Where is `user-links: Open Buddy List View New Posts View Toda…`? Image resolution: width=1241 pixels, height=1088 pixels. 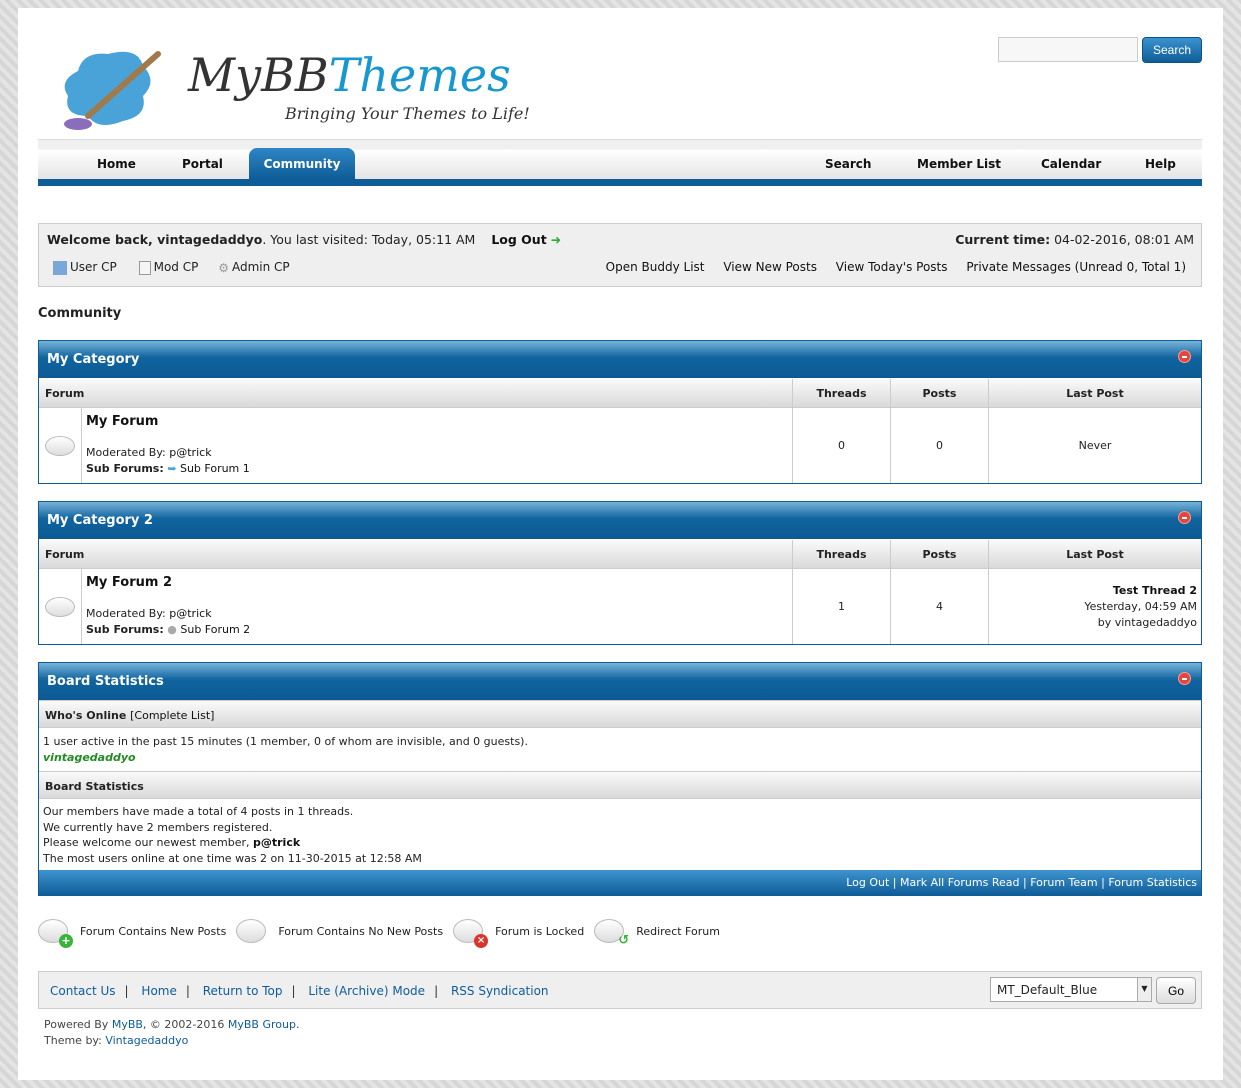
user-links: Open Buddy List View New Posts View Toda… is located at coordinates (896, 267).